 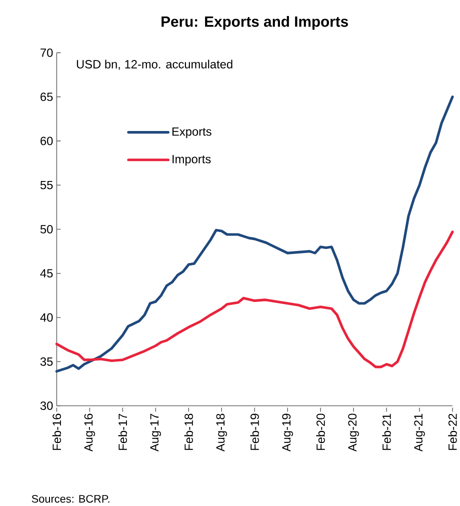 I want to click on x-tick-label: Aug-16, so click(x=89, y=433).